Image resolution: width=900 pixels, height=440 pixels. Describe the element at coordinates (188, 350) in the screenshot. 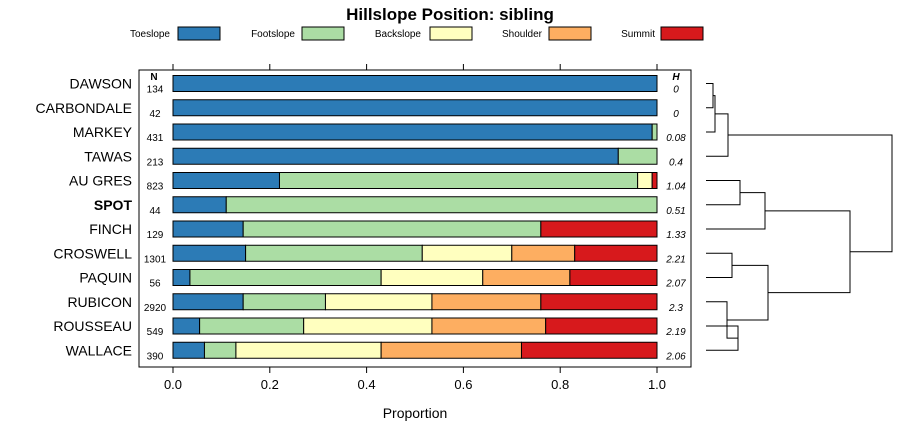

I see `bar-segment-wallace-toeslope` at that location.